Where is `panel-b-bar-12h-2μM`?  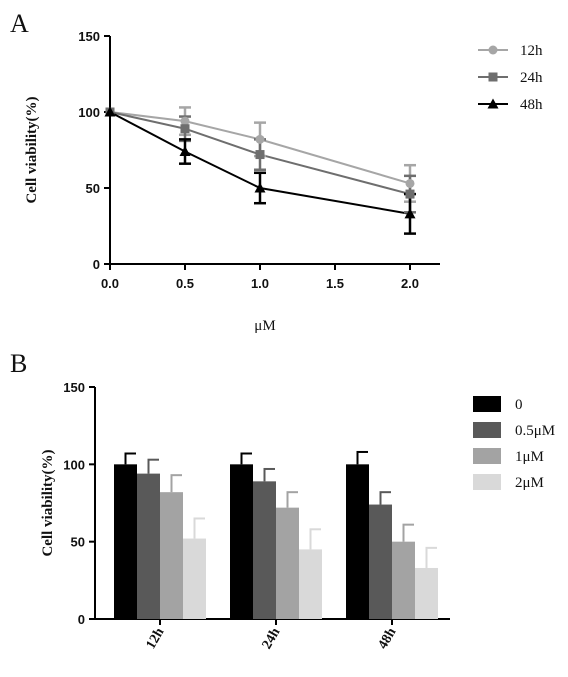 panel-b-bar-12h-2μM is located at coordinates (194, 578).